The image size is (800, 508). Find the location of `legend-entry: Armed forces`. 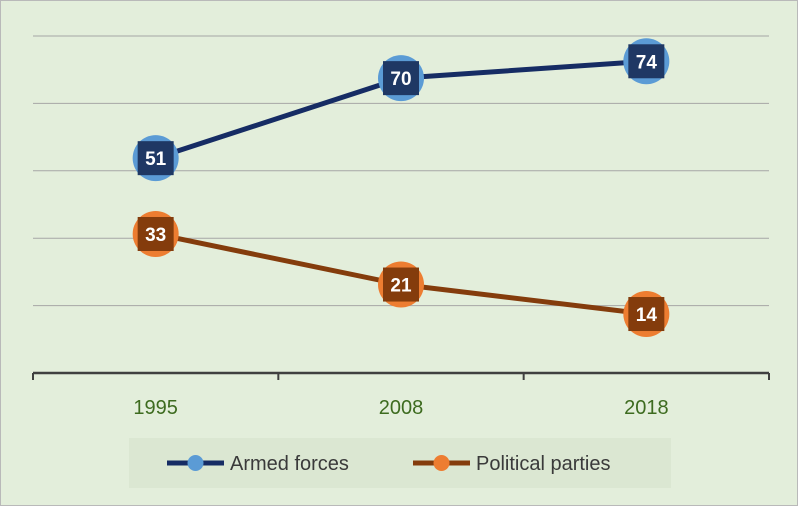

legend-entry: Armed forces is located at coordinates (258, 464).